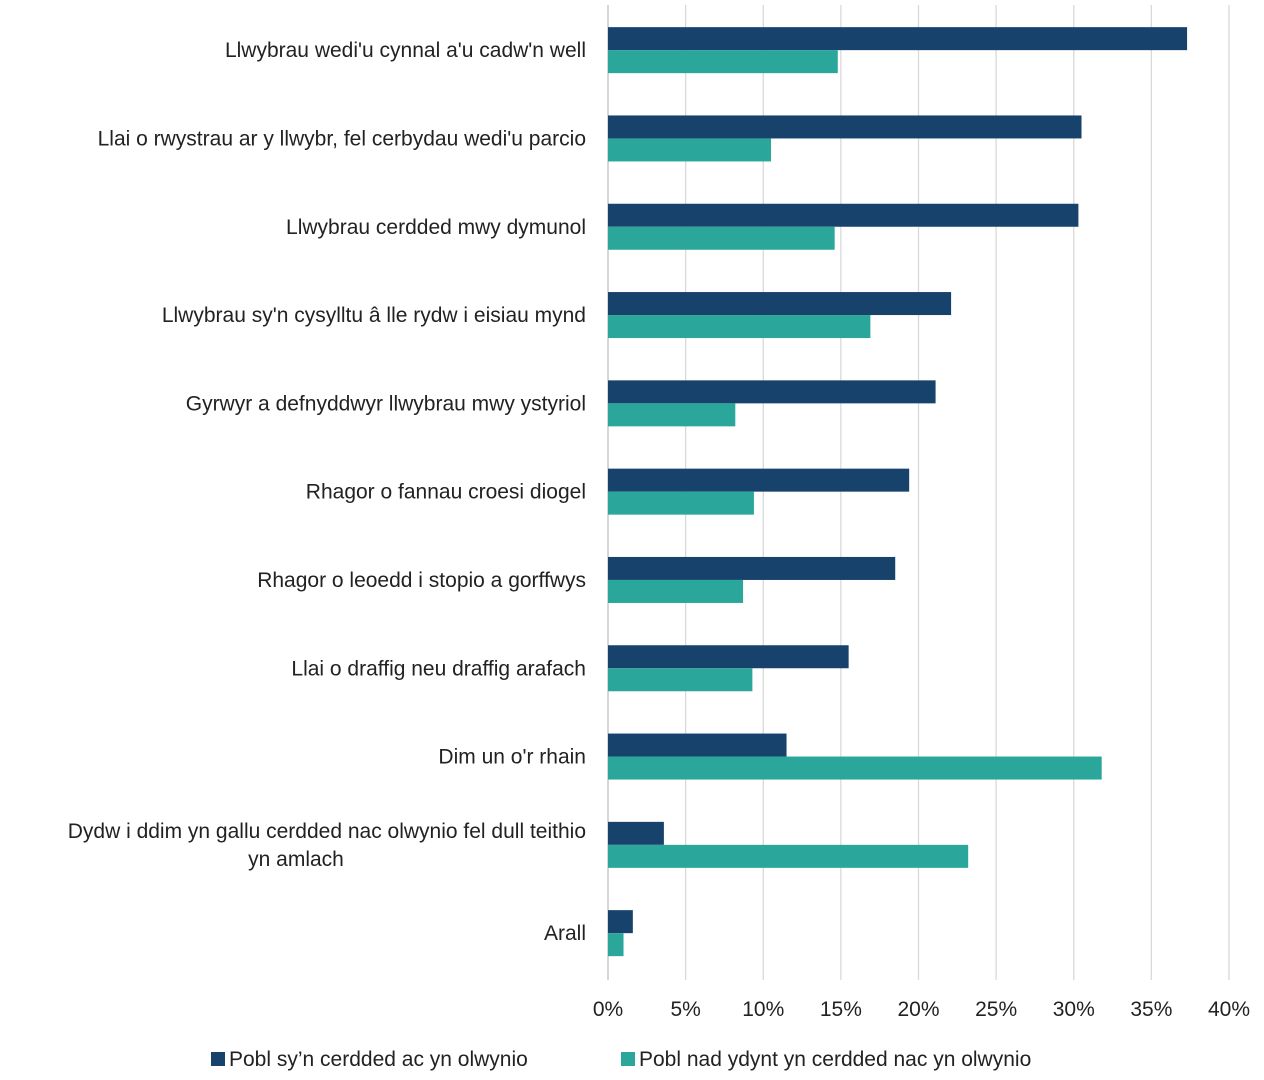 Image resolution: width=1264 pixels, height=1080 pixels. What do you see at coordinates (565, 933) in the screenshot?
I see `category-label: Arall` at bounding box center [565, 933].